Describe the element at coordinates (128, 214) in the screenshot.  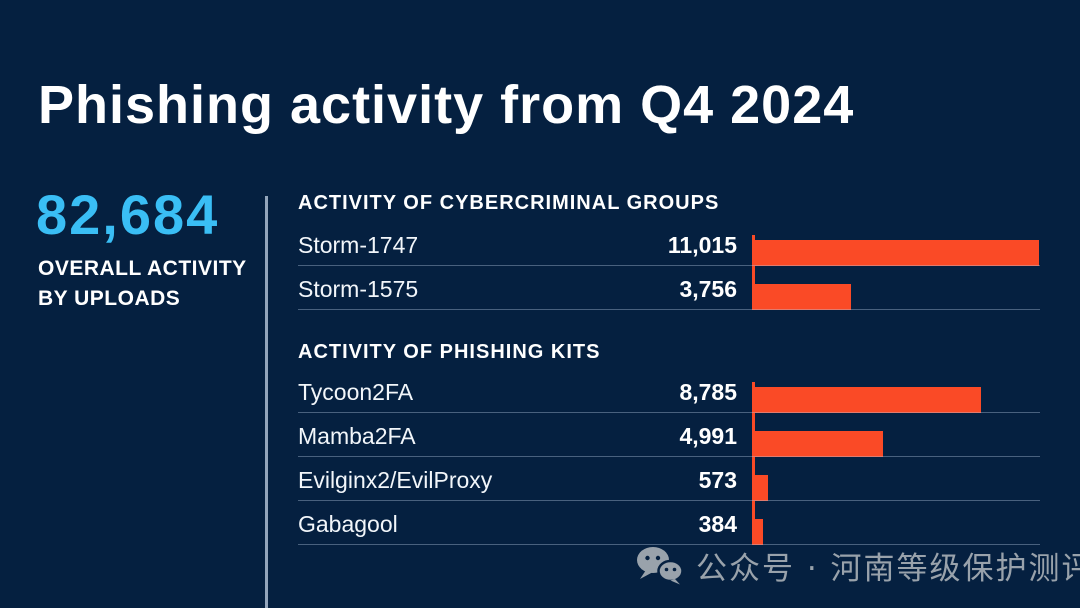
I see `overall-activity-value: 82,684` at that location.